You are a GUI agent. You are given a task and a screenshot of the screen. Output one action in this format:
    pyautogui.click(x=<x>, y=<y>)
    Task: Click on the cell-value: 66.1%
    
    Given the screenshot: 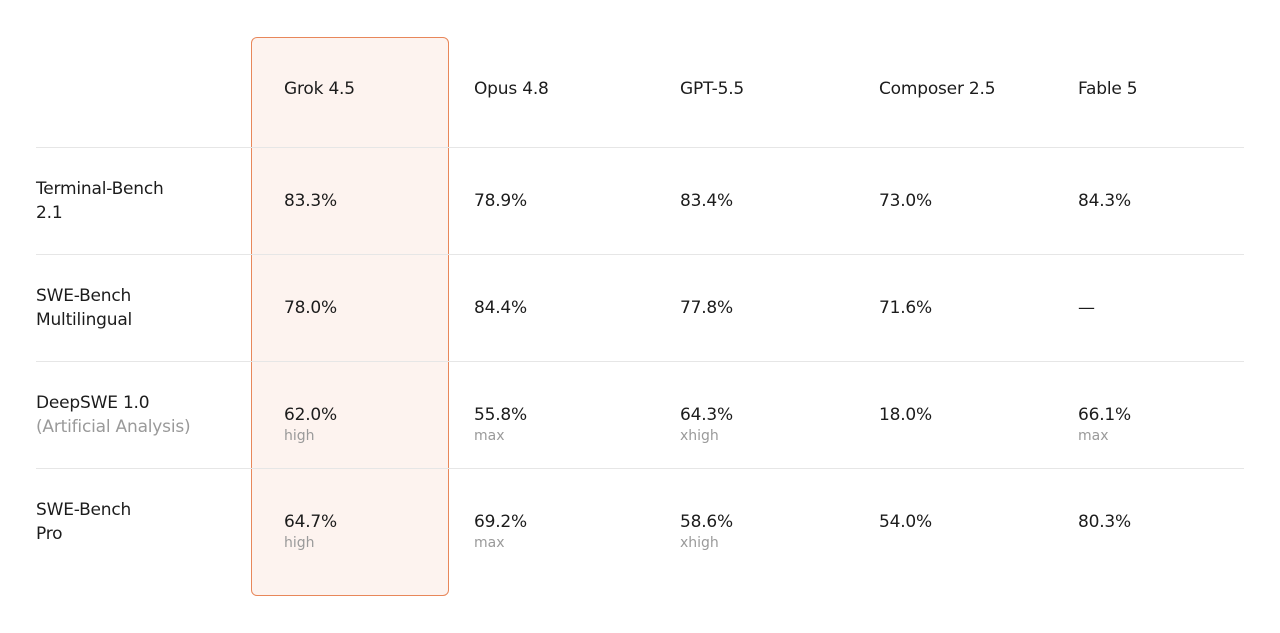 What is the action you would take?
    pyautogui.click(x=1105, y=415)
    